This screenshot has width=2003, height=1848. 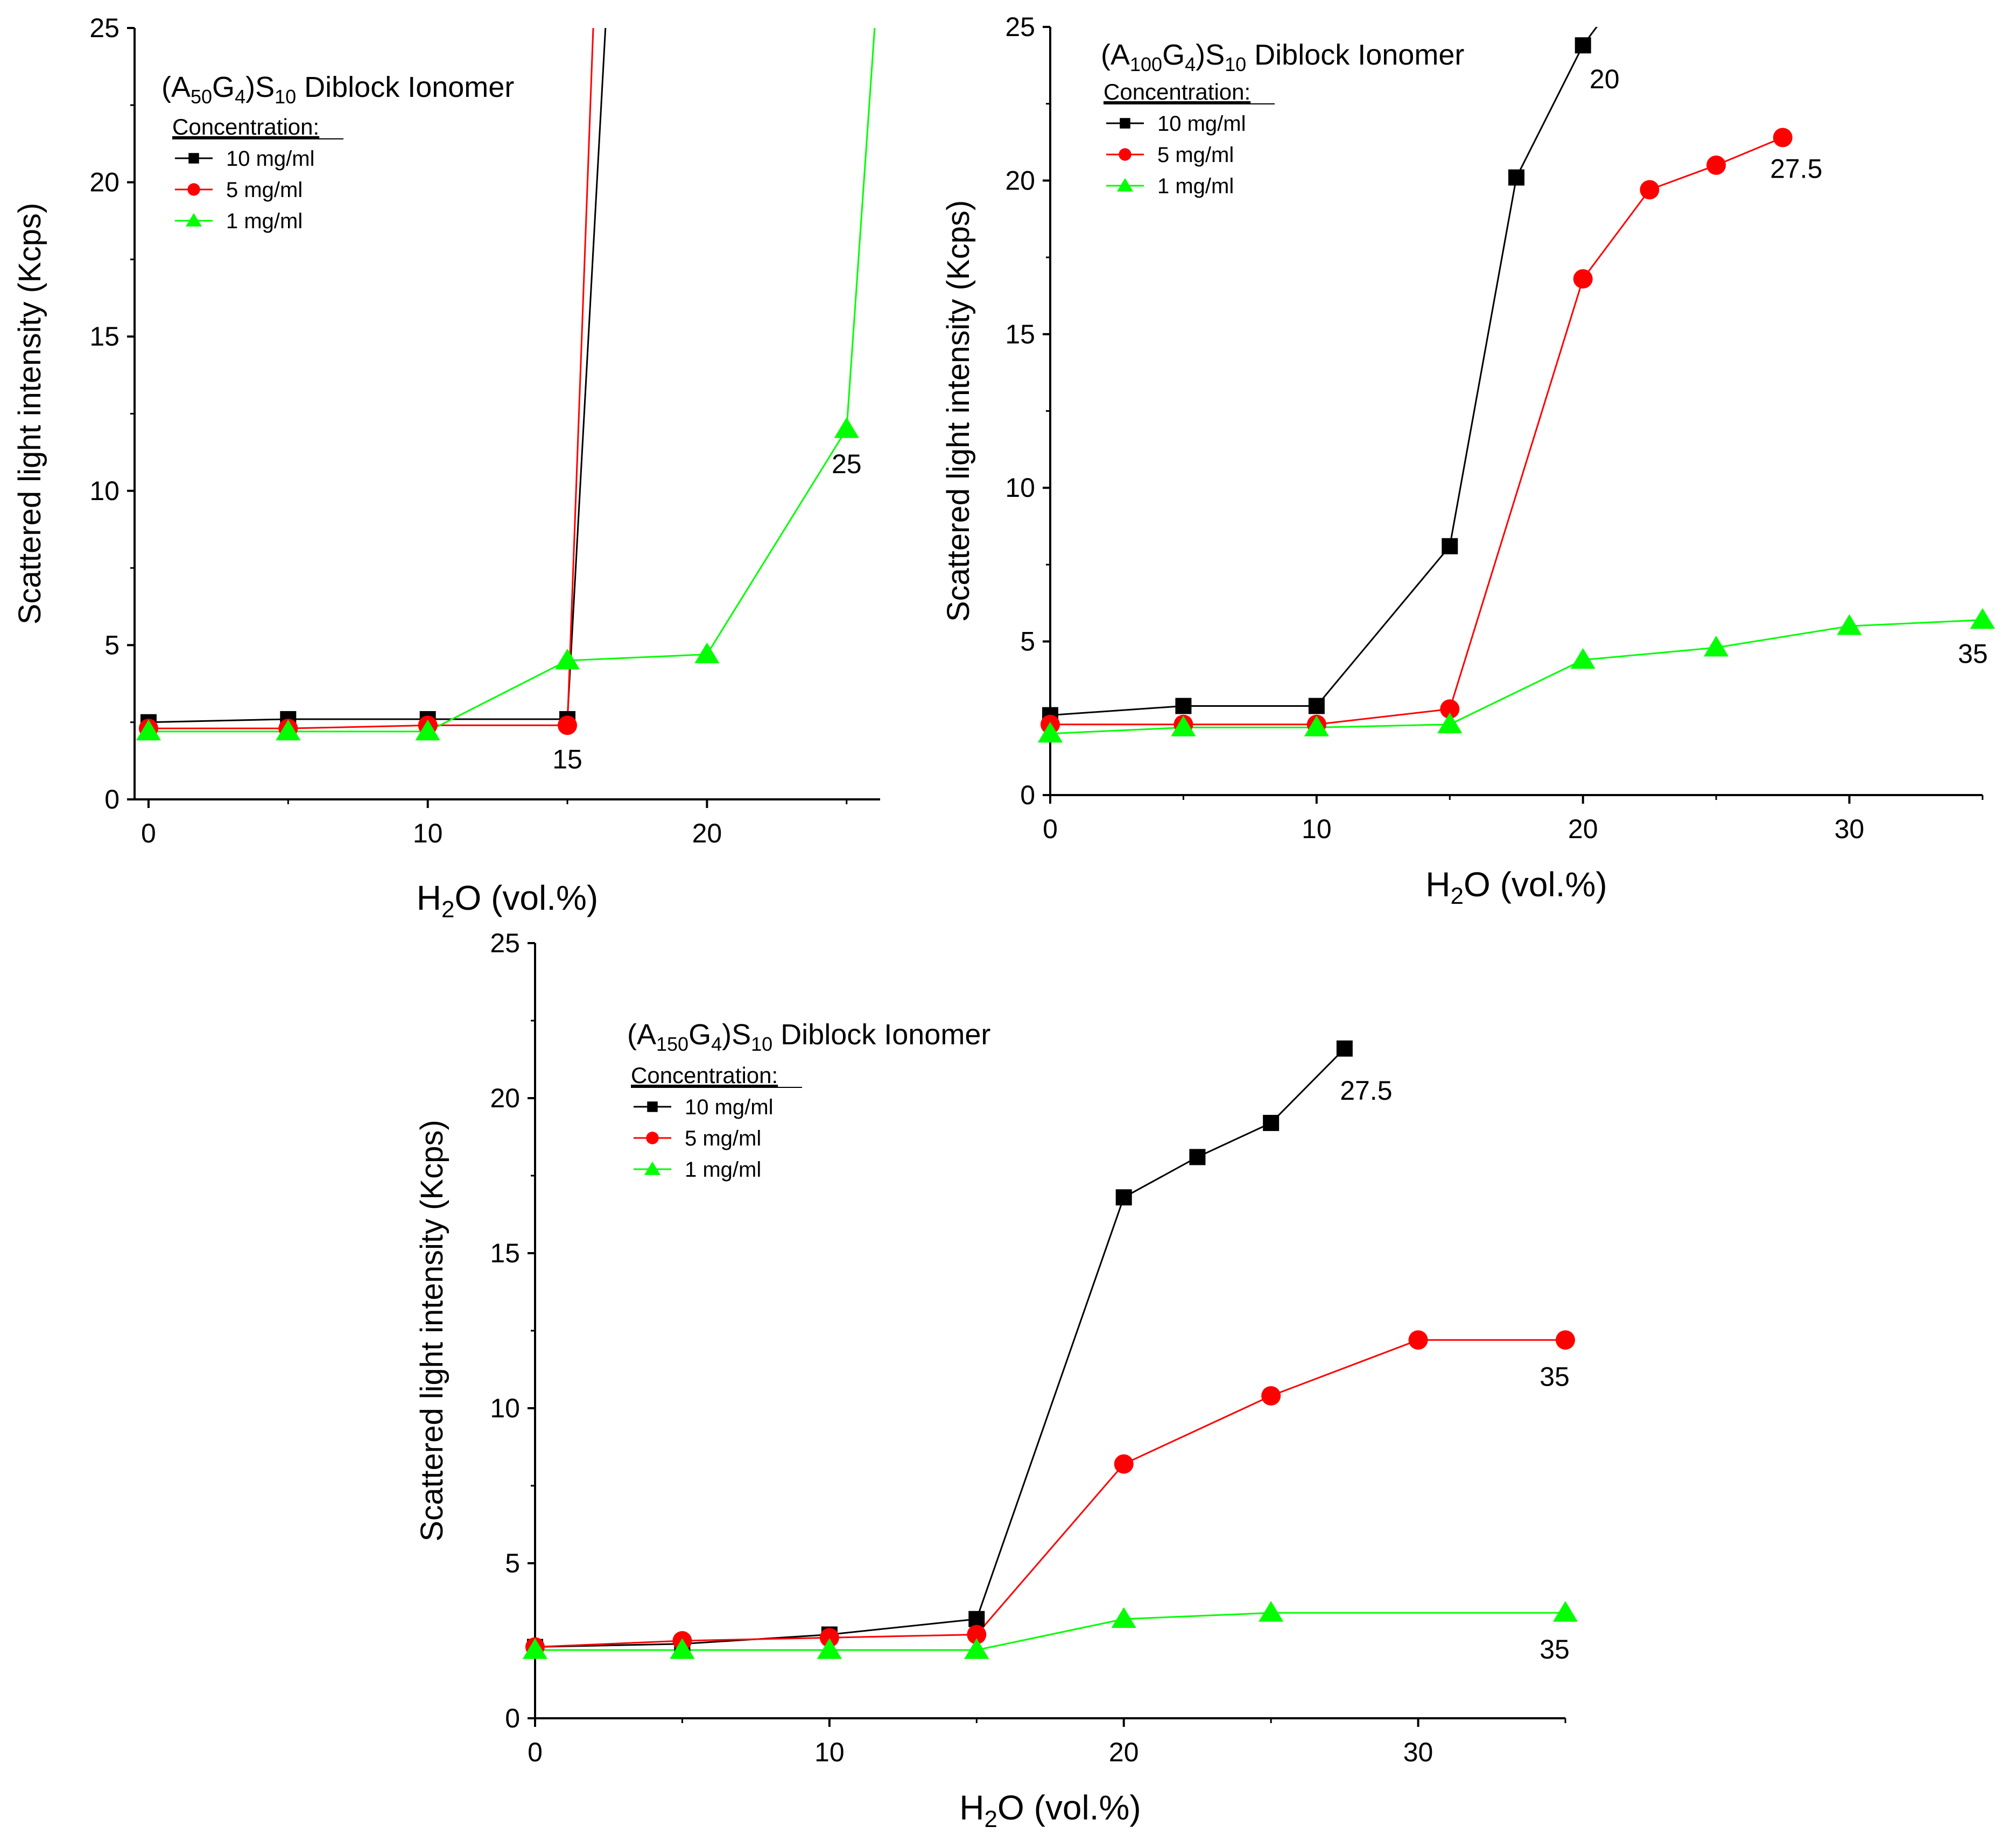 What do you see at coordinates (847, 464) in the screenshot?
I see `annotation-label: 25` at bounding box center [847, 464].